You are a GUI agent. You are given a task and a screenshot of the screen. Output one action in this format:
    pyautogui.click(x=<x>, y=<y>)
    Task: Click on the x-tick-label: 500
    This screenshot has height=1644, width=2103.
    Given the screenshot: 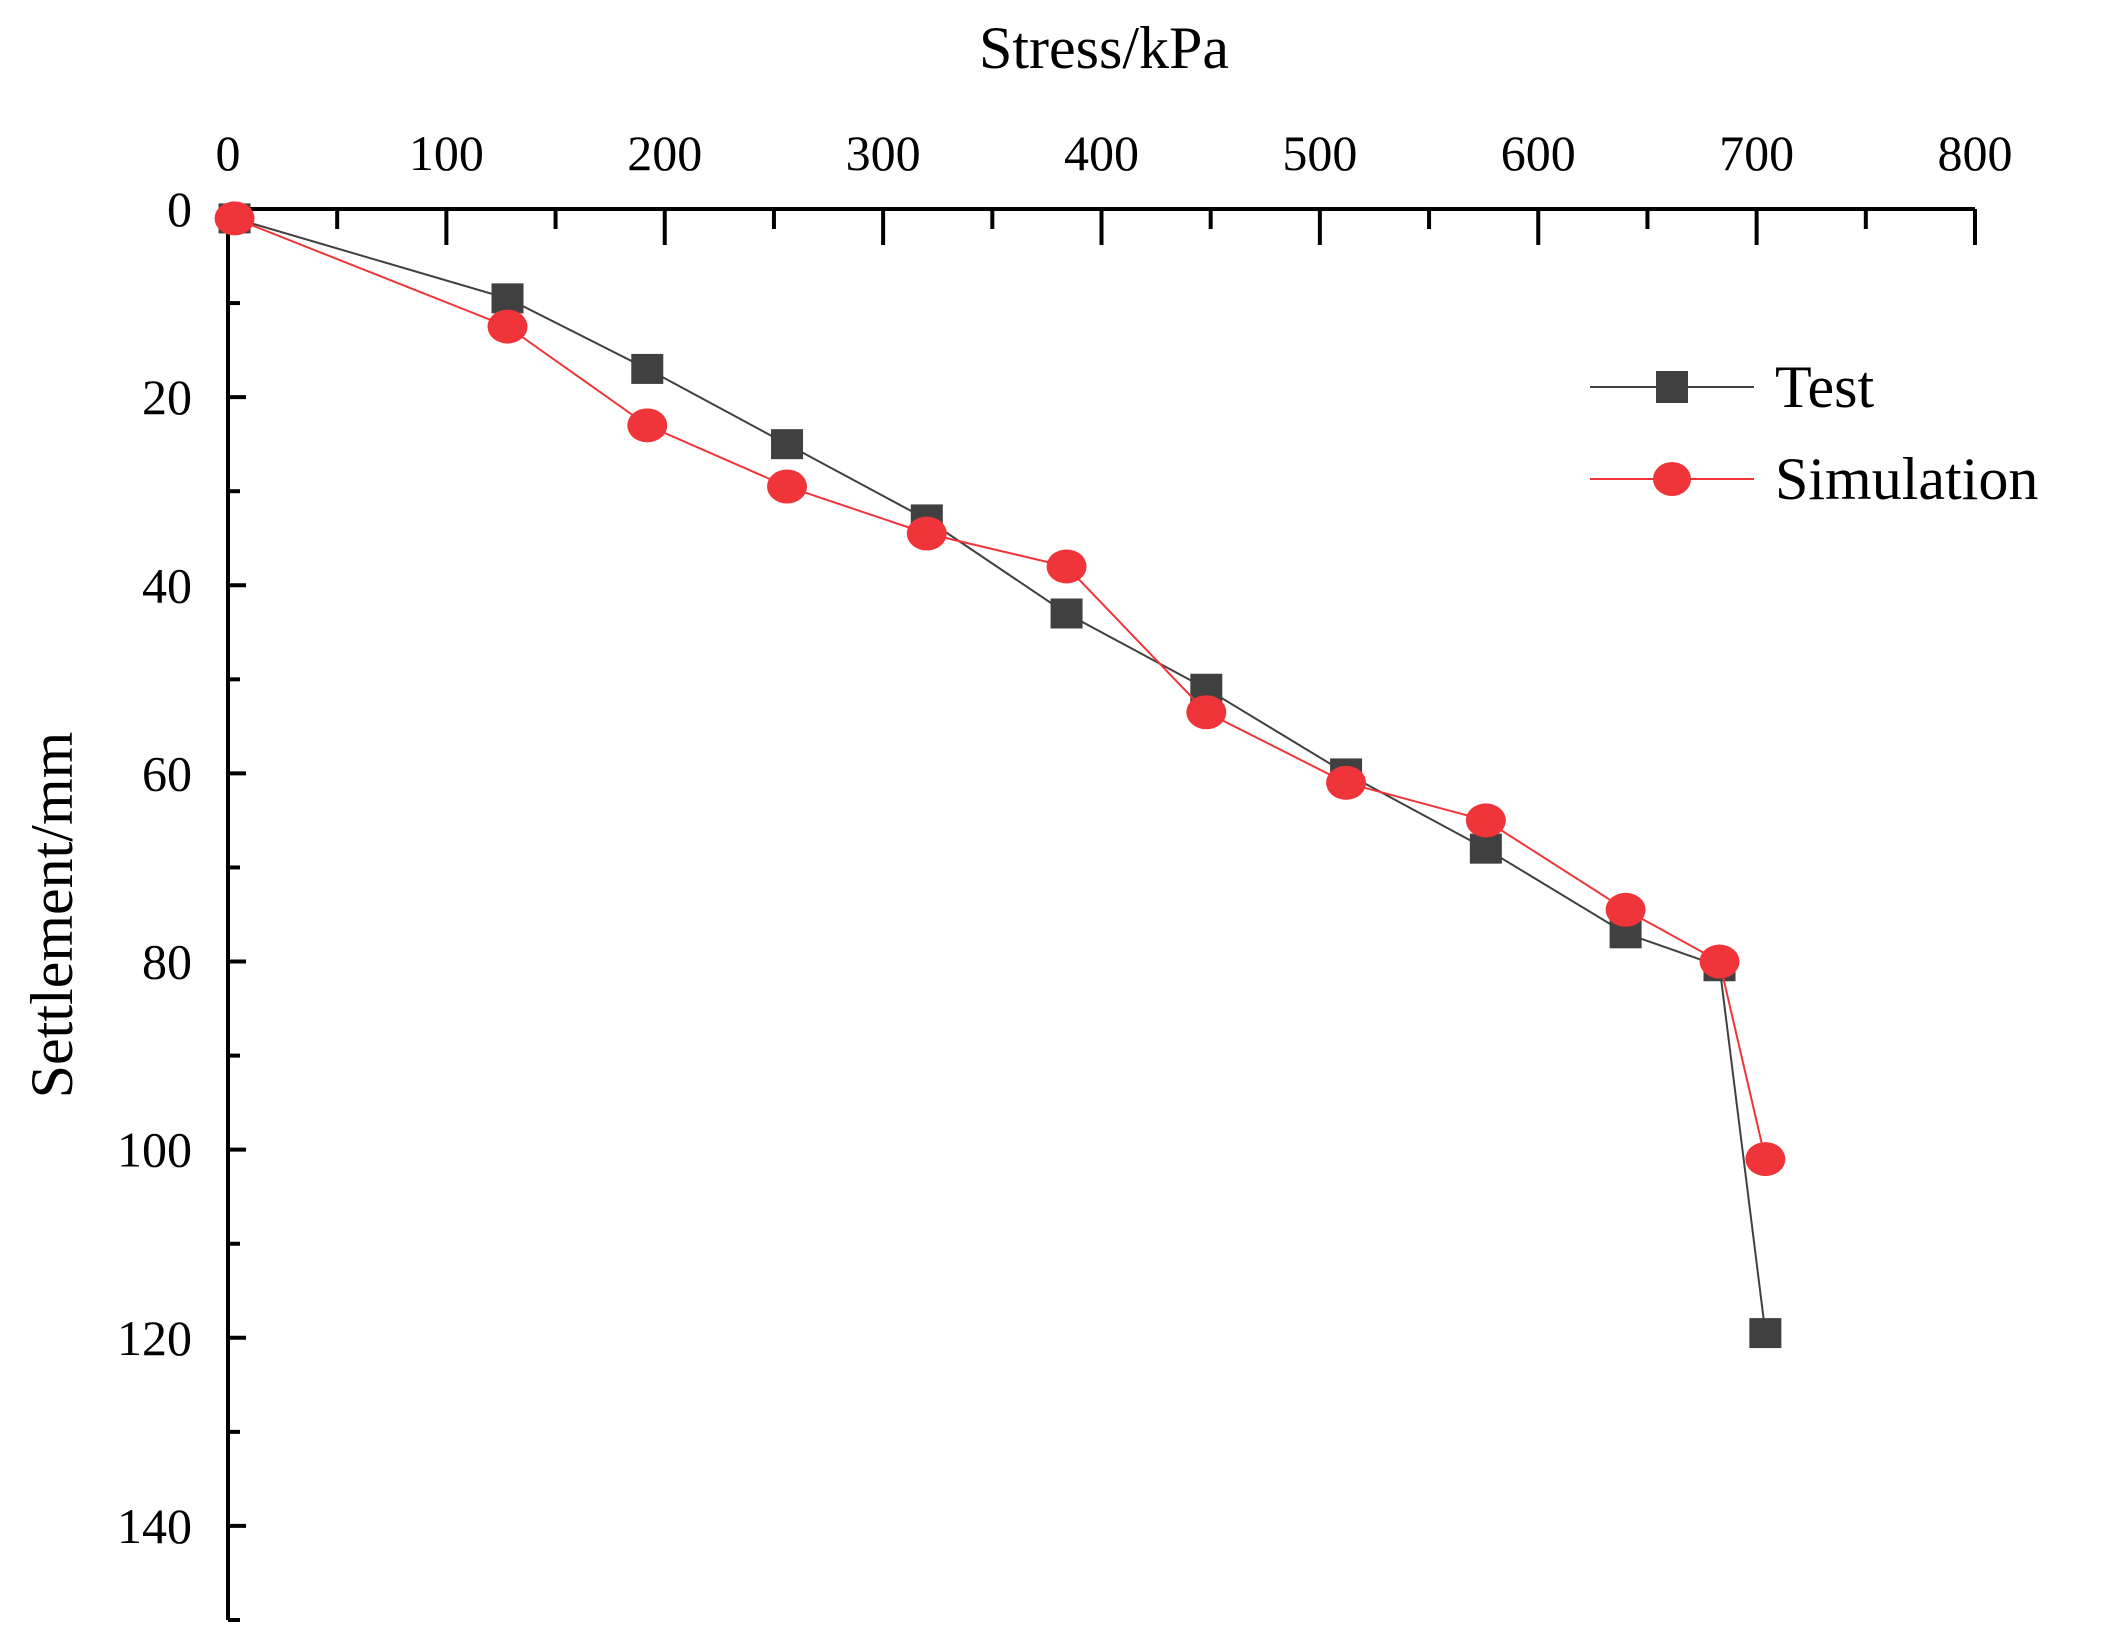 What is the action you would take?
    pyautogui.click(x=1319, y=153)
    